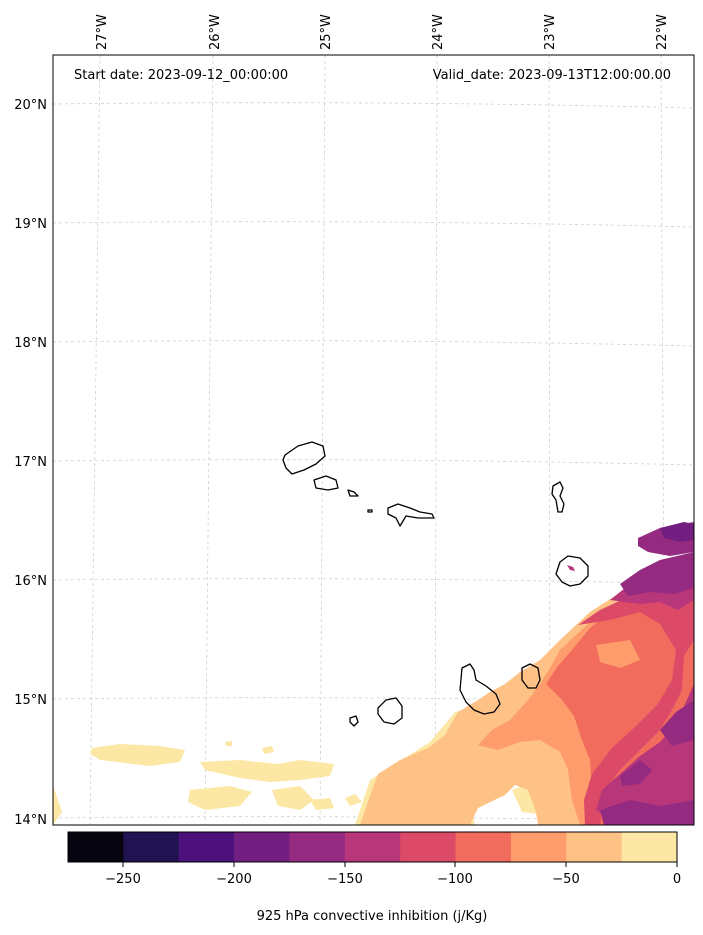  What do you see at coordinates (411, 515) in the screenshot?
I see `island-sao-nicolau` at bounding box center [411, 515].